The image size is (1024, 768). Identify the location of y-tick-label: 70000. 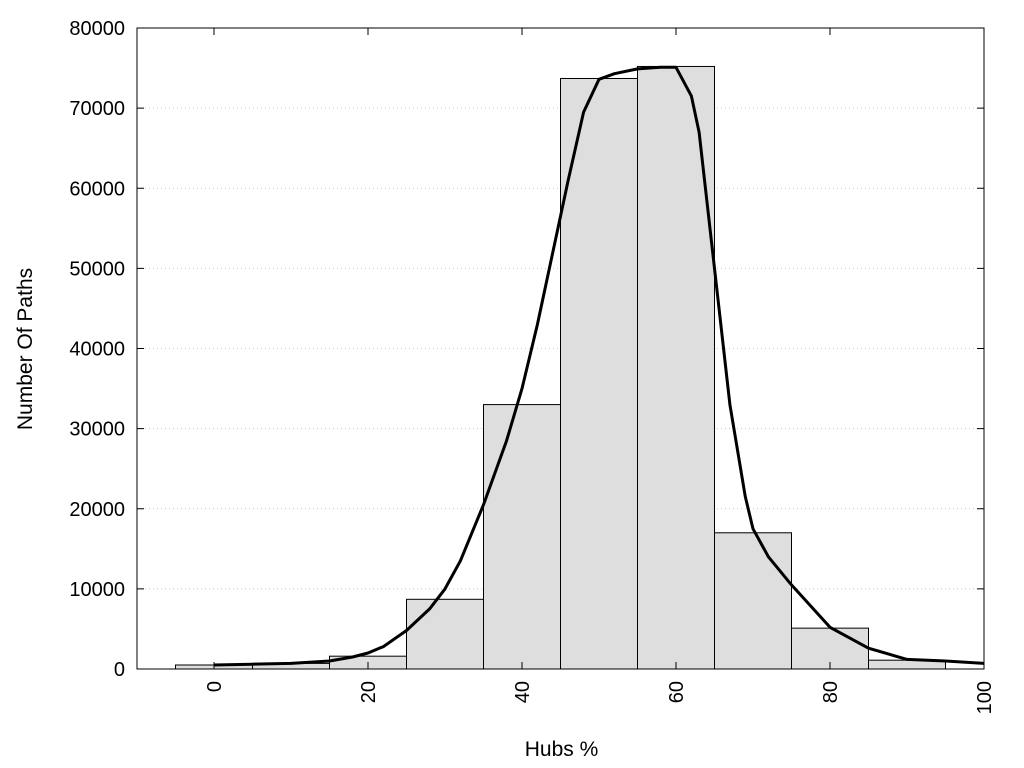
(97, 109).